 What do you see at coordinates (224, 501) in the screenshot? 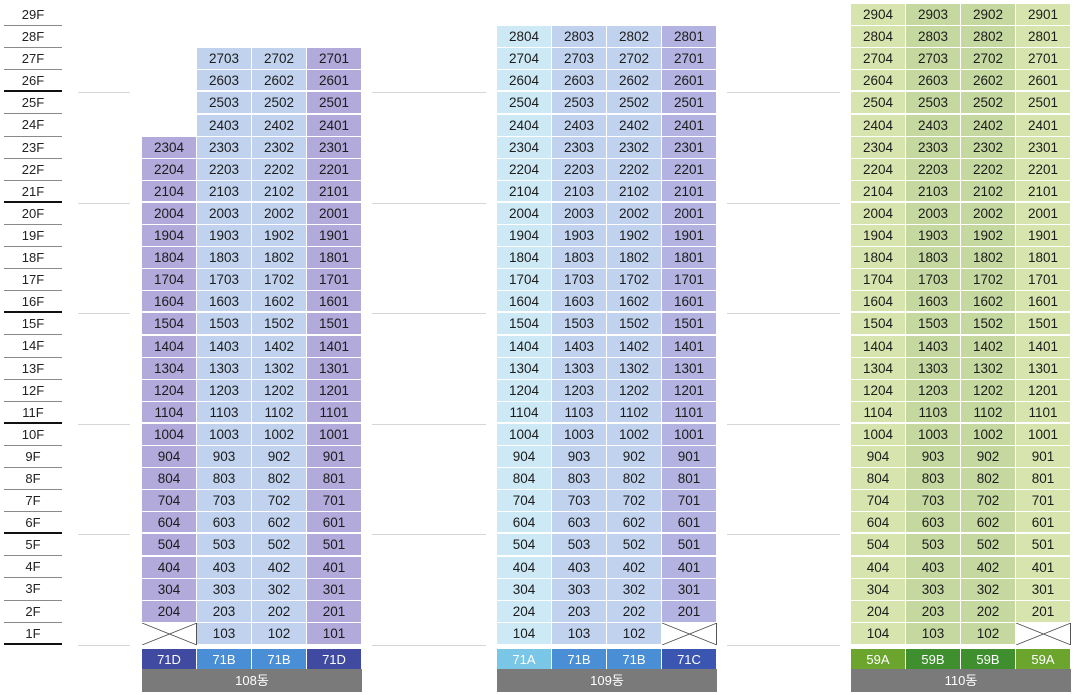
I see `unit-cell: 703` at bounding box center [224, 501].